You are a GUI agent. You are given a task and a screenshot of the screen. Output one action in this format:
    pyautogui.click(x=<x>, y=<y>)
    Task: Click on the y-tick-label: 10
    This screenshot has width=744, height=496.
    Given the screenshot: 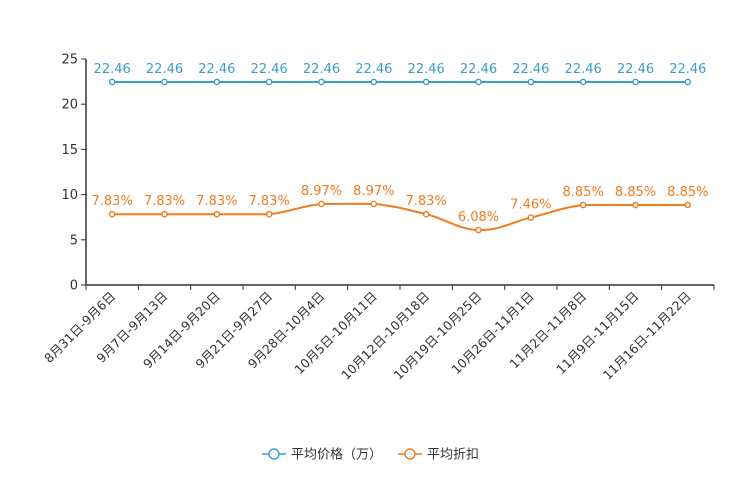 What is the action you would take?
    pyautogui.click(x=69, y=195)
    